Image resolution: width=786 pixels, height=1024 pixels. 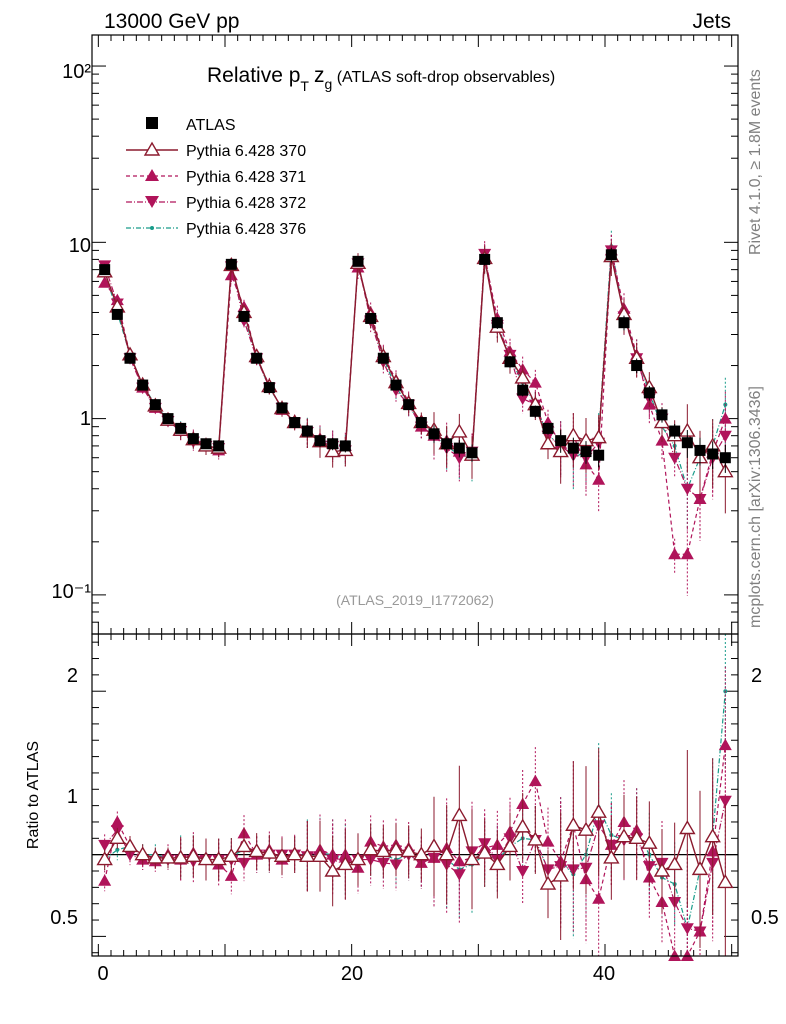 I want to click on ratio-y-axis-label: Ratio to ATLAS, so click(x=33, y=795).